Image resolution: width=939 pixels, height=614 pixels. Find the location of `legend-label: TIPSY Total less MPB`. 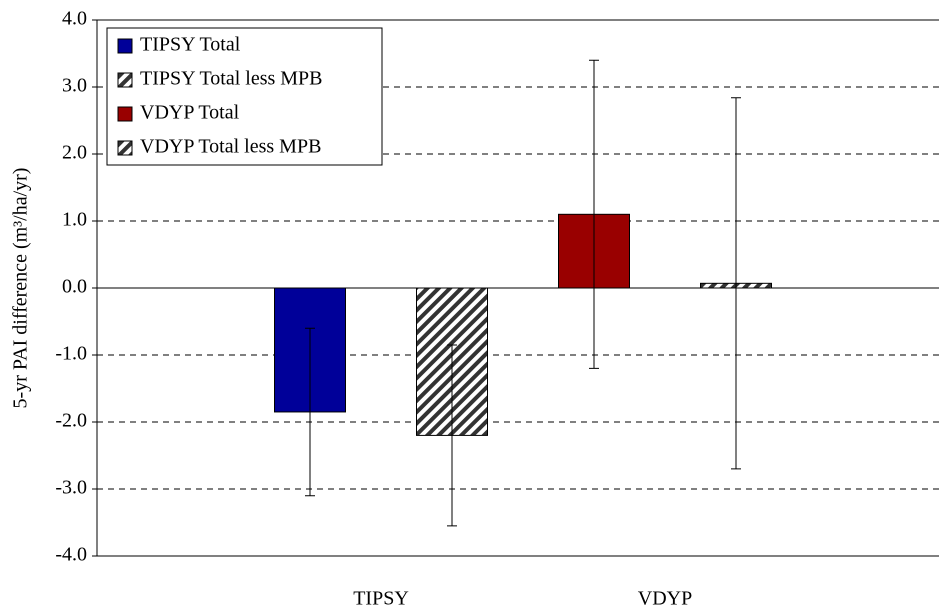

legend-label: TIPSY Total less MPB is located at coordinates (231, 79).